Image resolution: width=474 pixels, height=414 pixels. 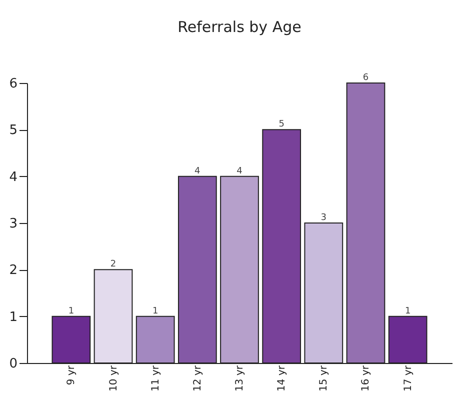 I want to click on y-tick-label: 0, so click(x=13, y=364).